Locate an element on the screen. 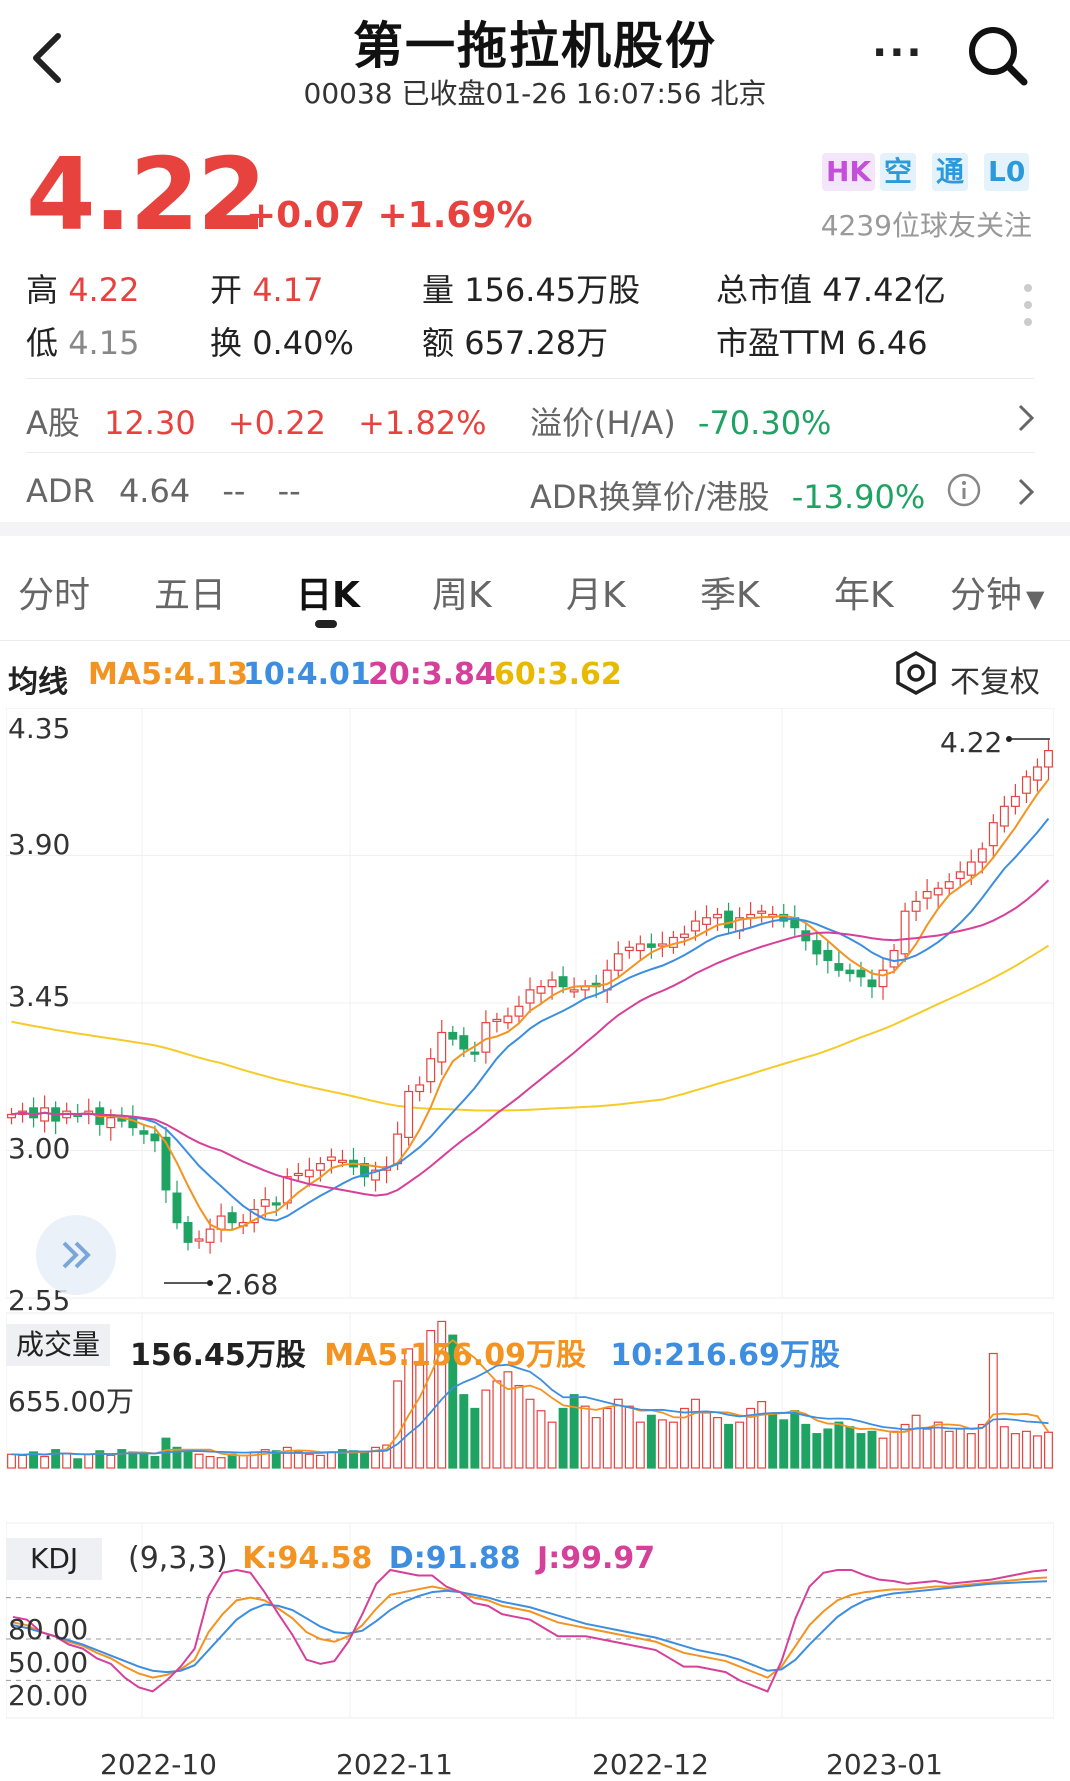  stat-turnover: 换 0.40% is located at coordinates (282, 343).